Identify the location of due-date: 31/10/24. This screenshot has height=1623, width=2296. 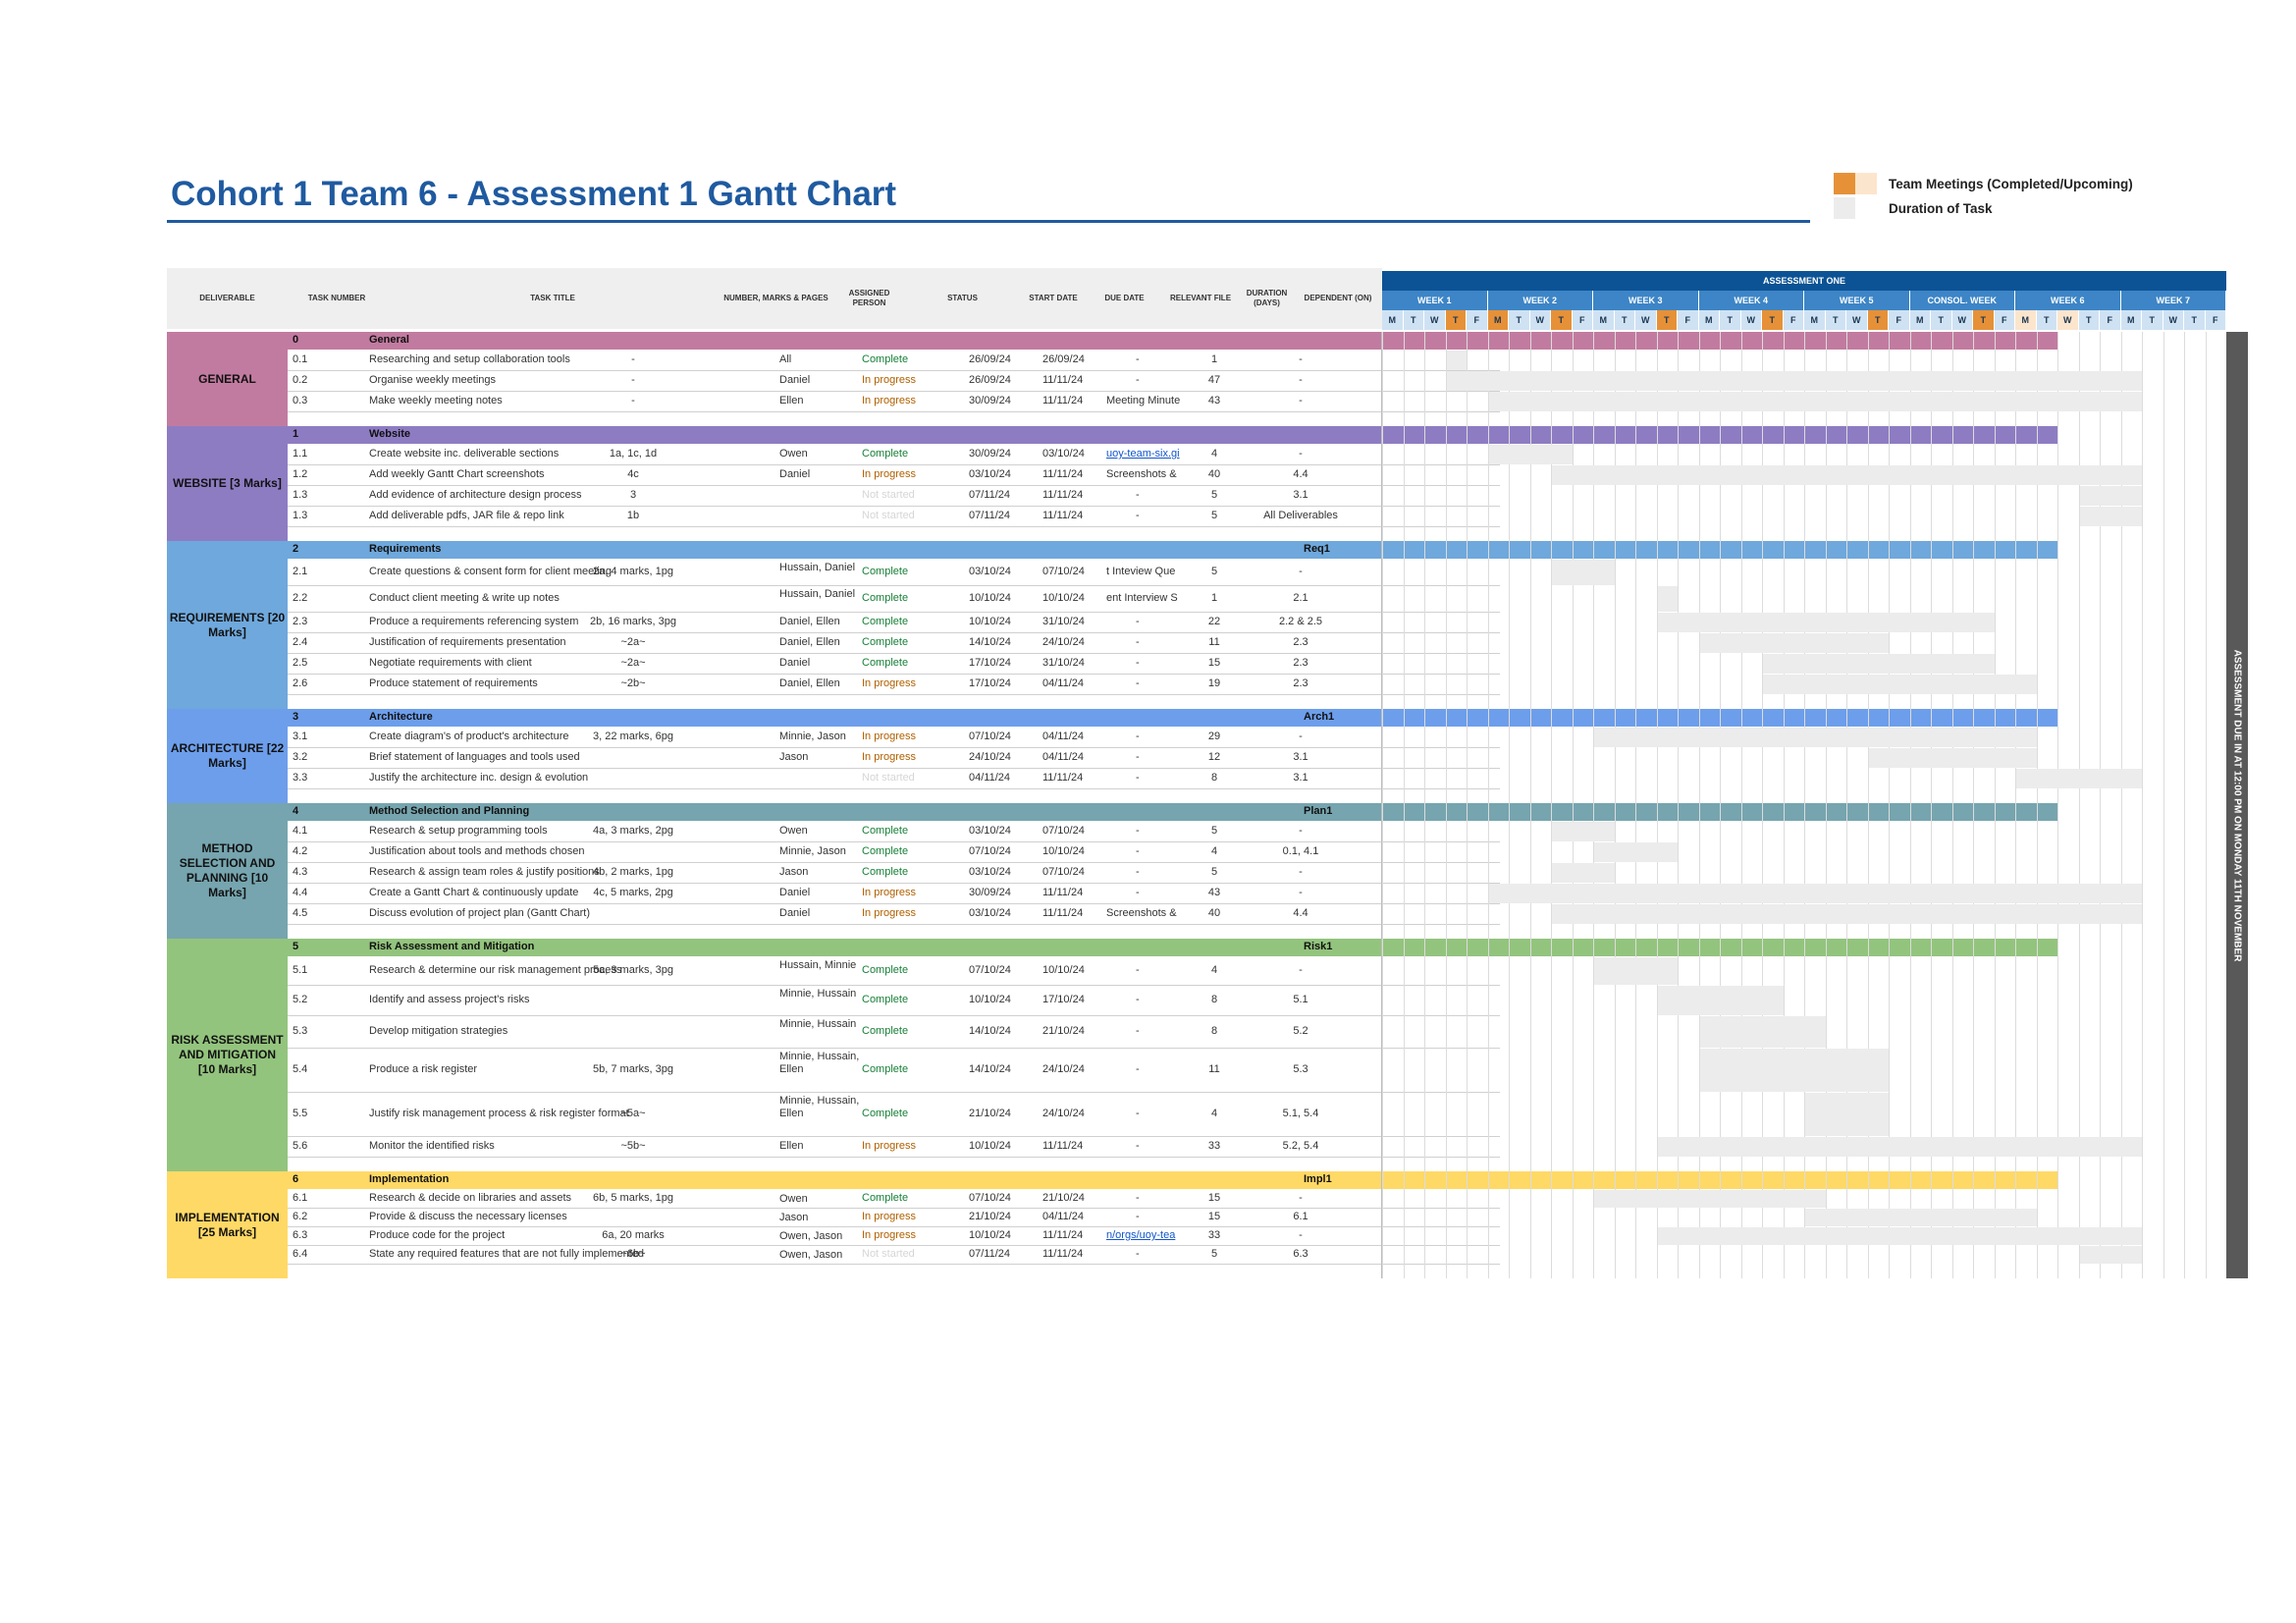
(1064, 663).